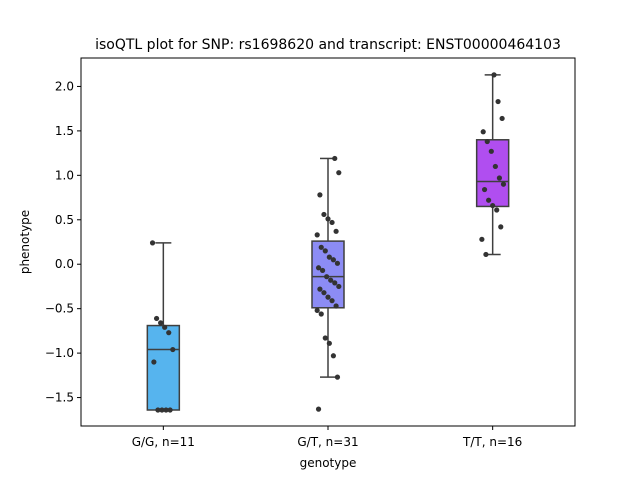 This screenshot has height=480, width=640. Describe the element at coordinates (328, 463) in the screenshot. I see `x-axis-label: genotype` at that location.